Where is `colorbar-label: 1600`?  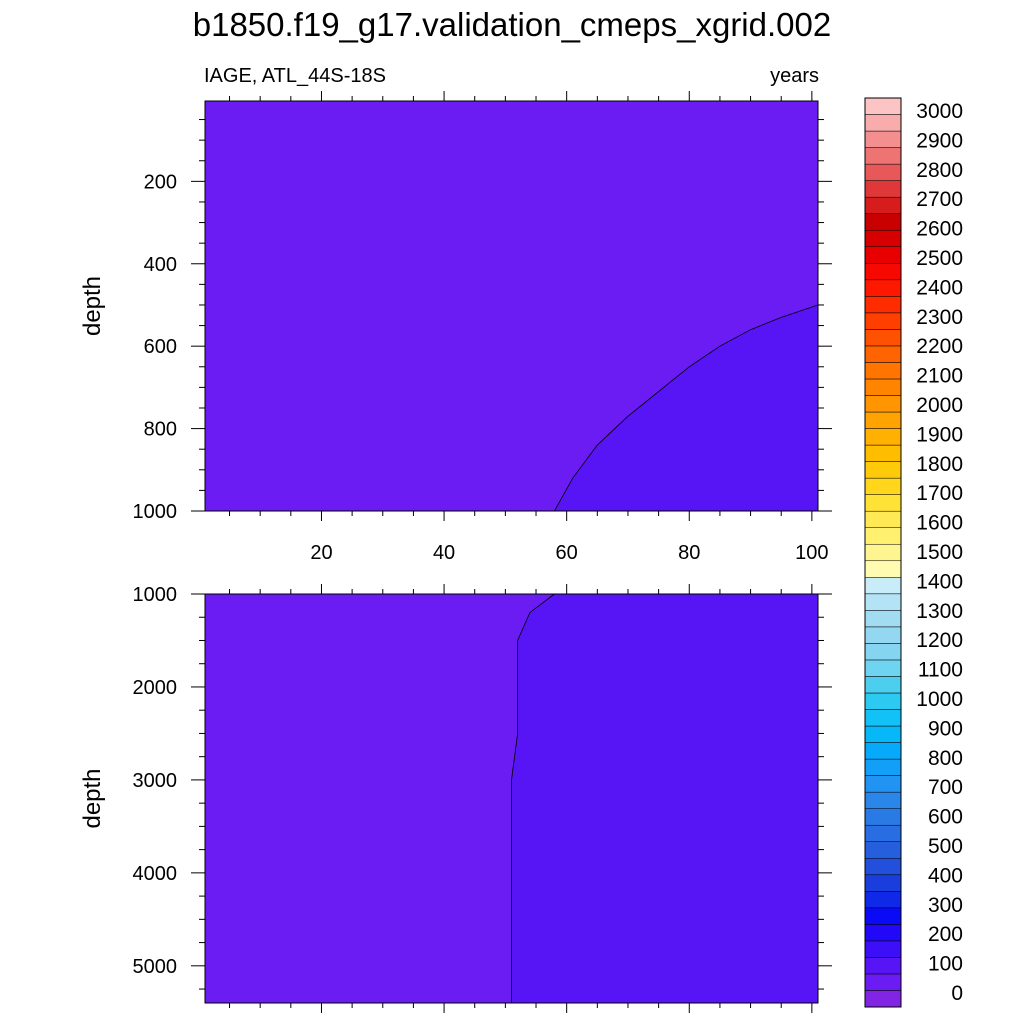
colorbar-label: 1600 is located at coordinates (939, 523).